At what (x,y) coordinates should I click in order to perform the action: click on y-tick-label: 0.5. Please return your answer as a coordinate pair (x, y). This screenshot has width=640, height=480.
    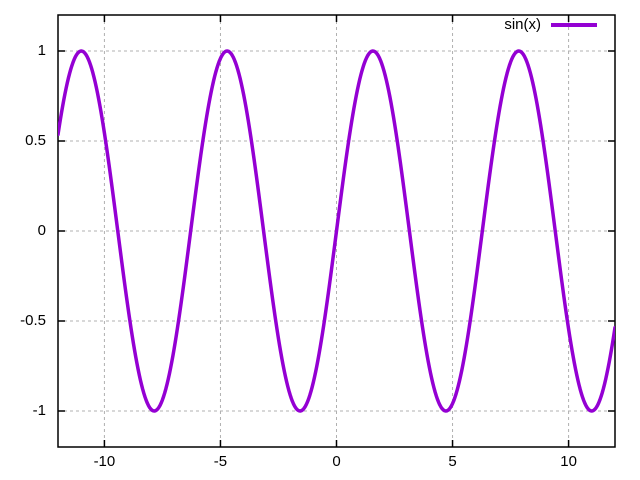
    Looking at the image, I should click on (35, 140).